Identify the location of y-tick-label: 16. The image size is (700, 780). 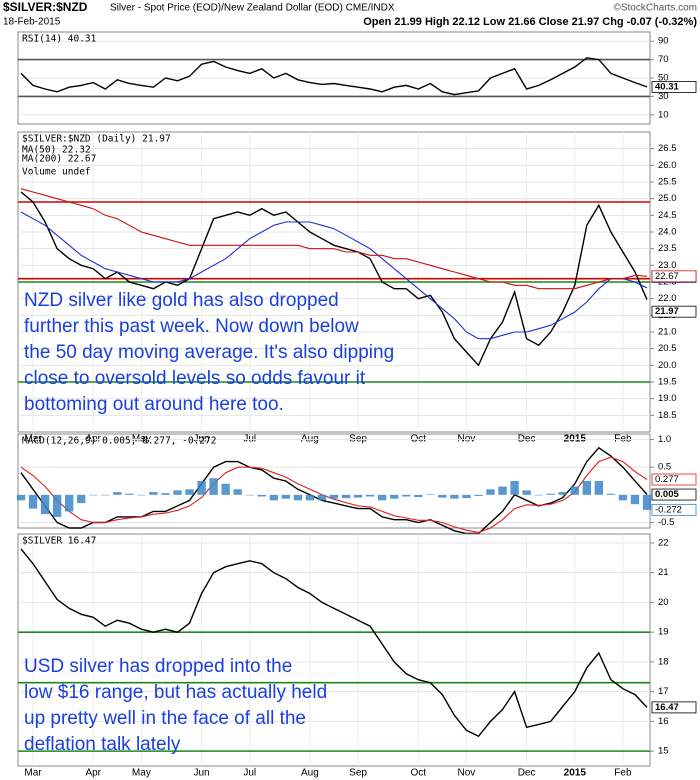
(663, 721).